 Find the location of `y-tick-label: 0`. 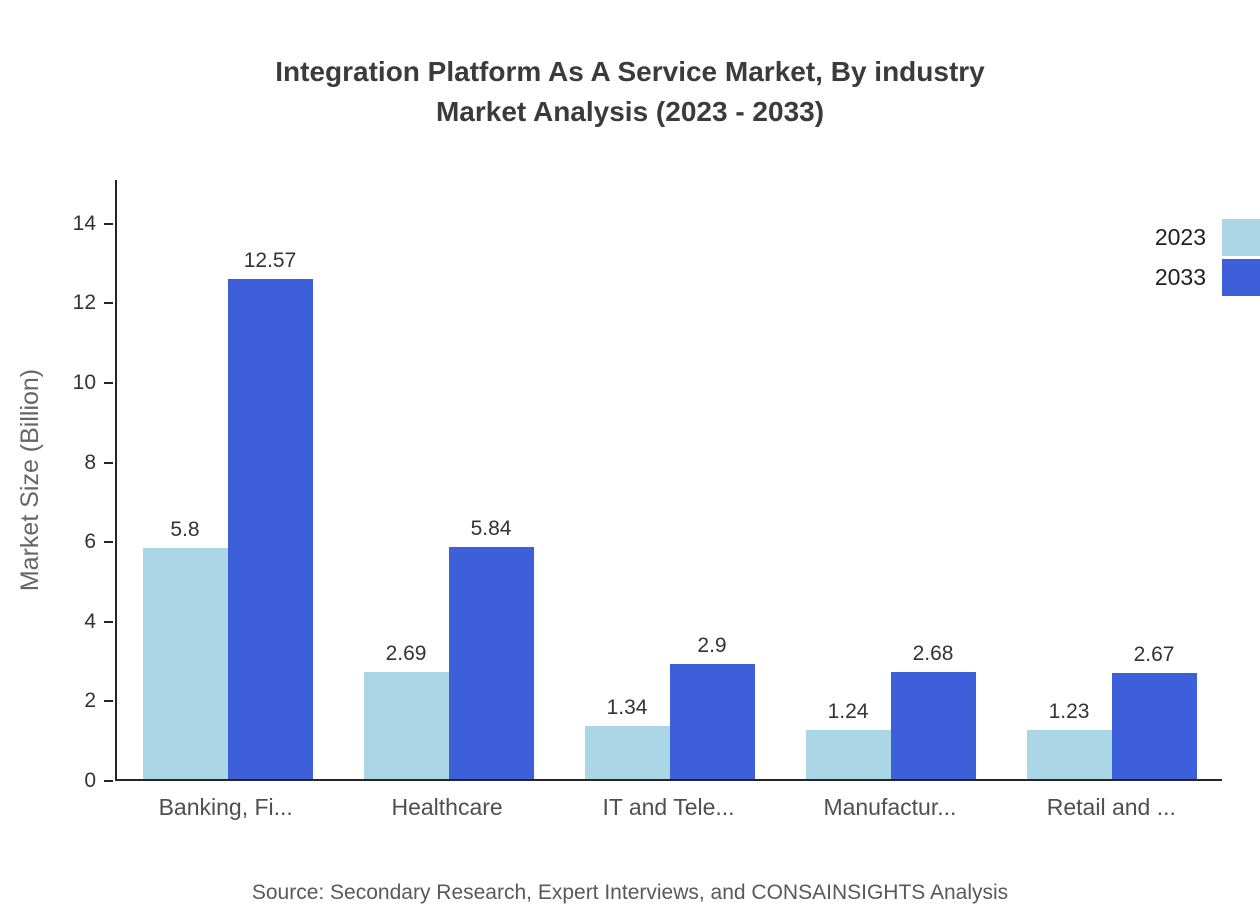

y-tick-label: 0 is located at coordinates (90, 780).